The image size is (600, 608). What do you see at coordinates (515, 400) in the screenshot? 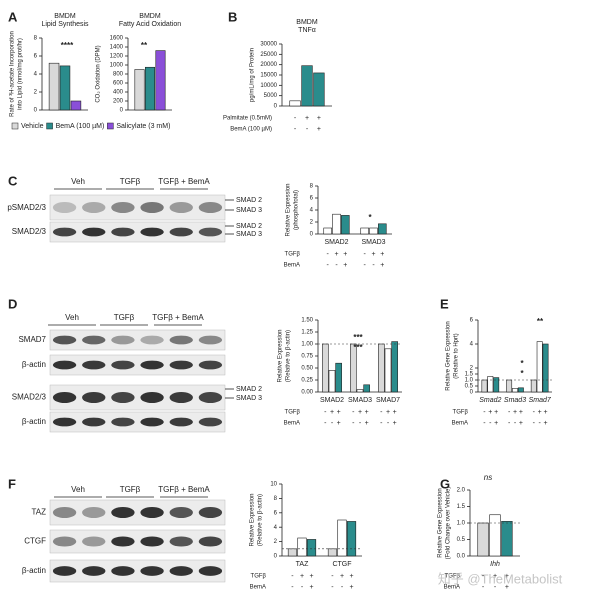
I see `x-tick-label: Smad3` at bounding box center [515, 400].